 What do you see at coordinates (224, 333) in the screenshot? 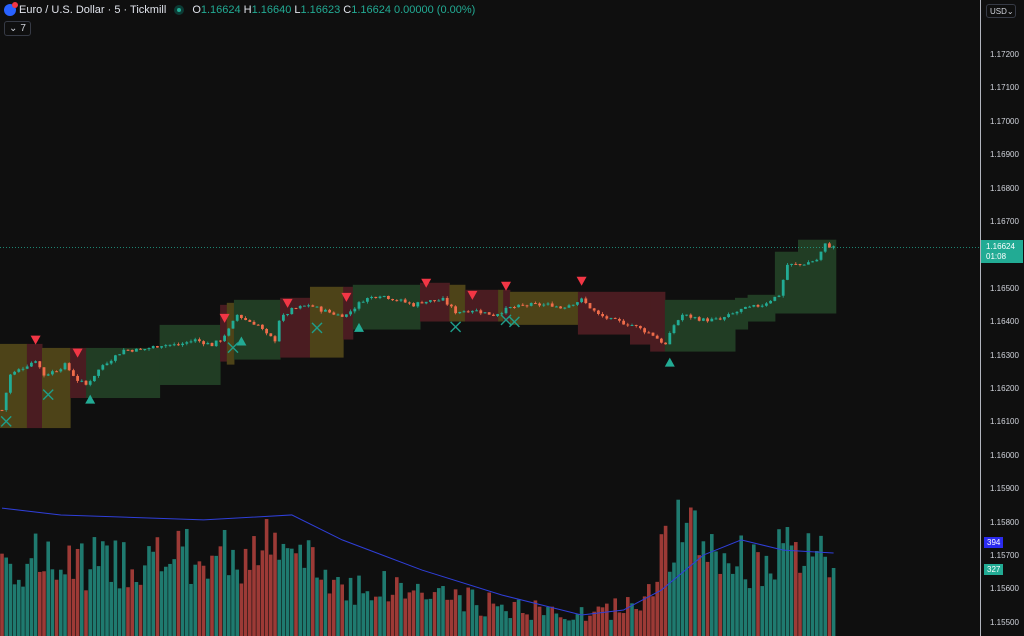
I see `band-red` at bounding box center [224, 333].